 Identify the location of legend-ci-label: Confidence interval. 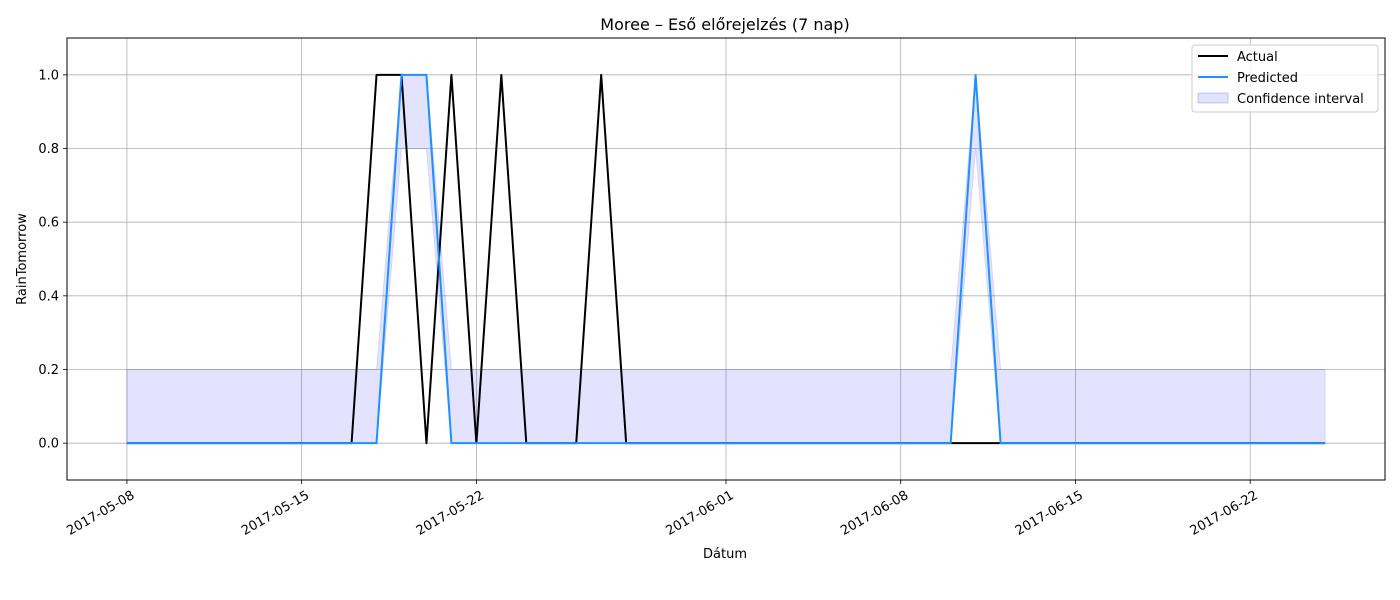
(1300, 99).